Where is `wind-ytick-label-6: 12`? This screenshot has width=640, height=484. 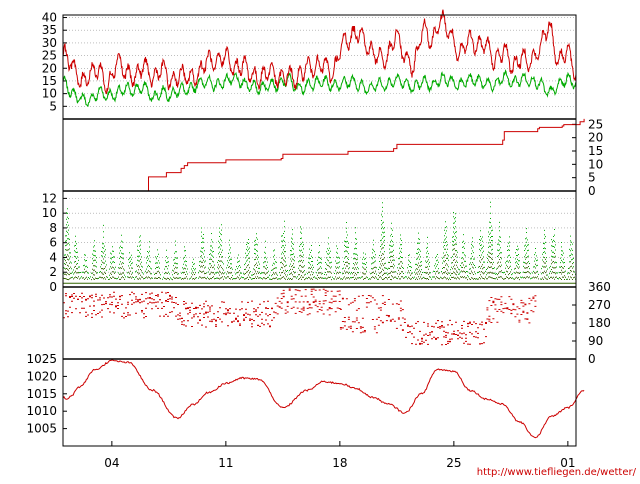
wind-ytick-label-6: 12 is located at coordinates (49, 198).